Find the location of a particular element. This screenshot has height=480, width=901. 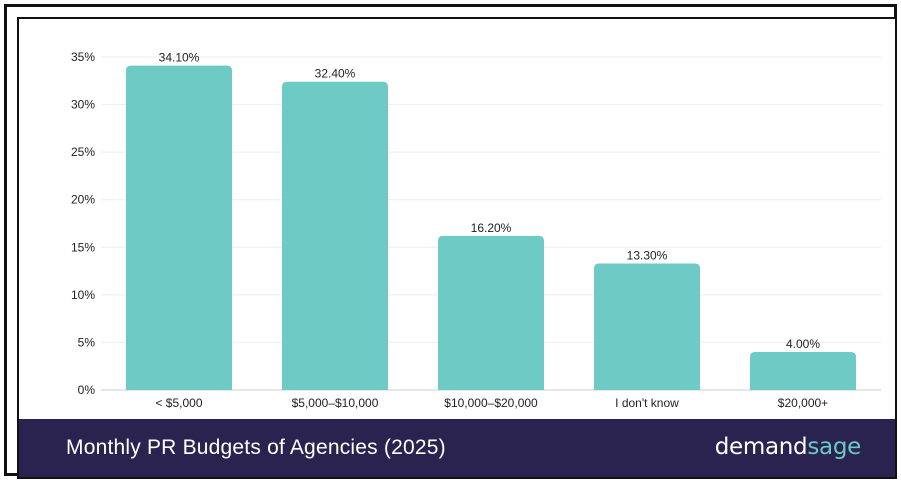

chart-title: Monthly PR Budgets of Agencies (2025) is located at coordinates (256, 447).